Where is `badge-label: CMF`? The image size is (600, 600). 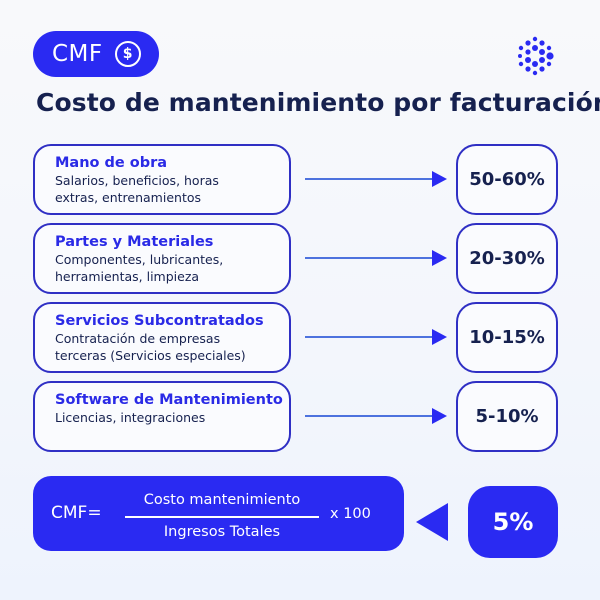 badge-label: CMF is located at coordinates (77, 54).